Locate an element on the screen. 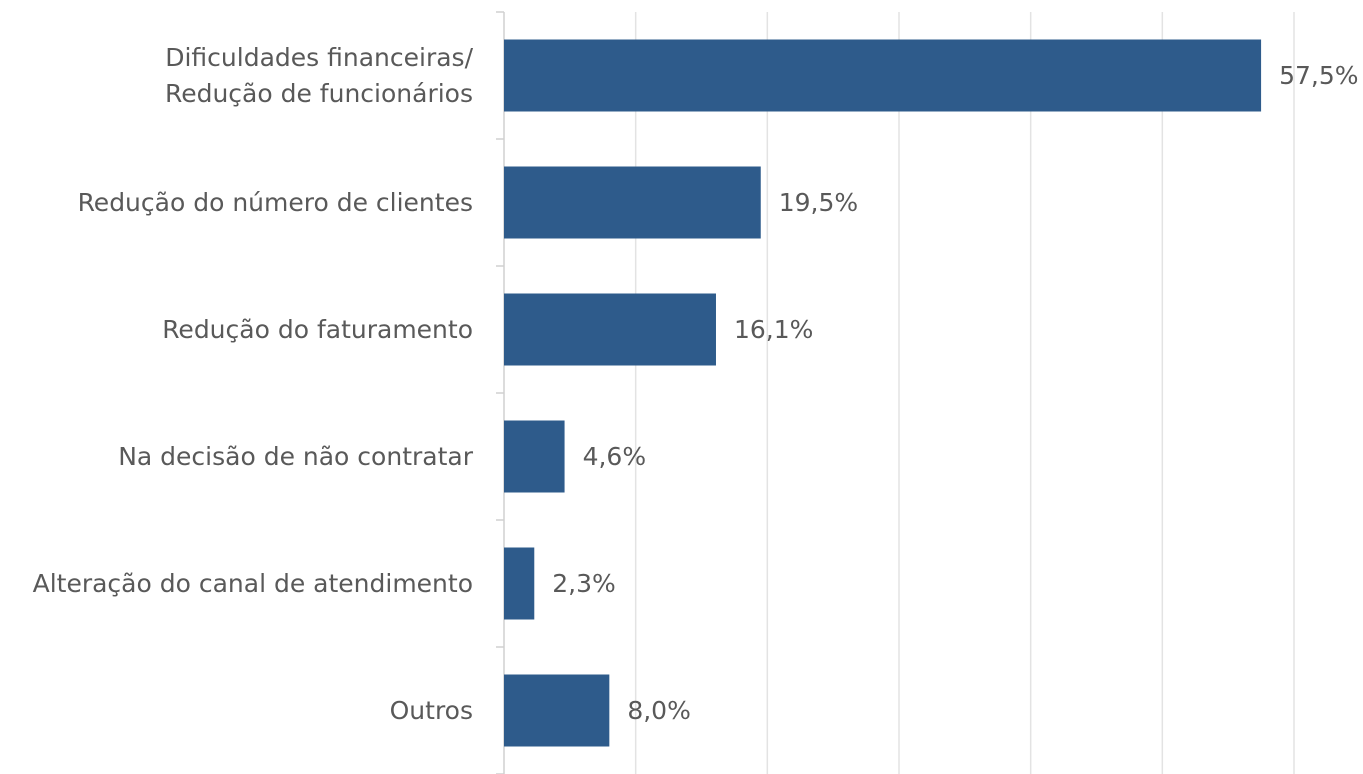 The image size is (1363, 774). category-label: Redução do faturamento is located at coordinates (317, 329).